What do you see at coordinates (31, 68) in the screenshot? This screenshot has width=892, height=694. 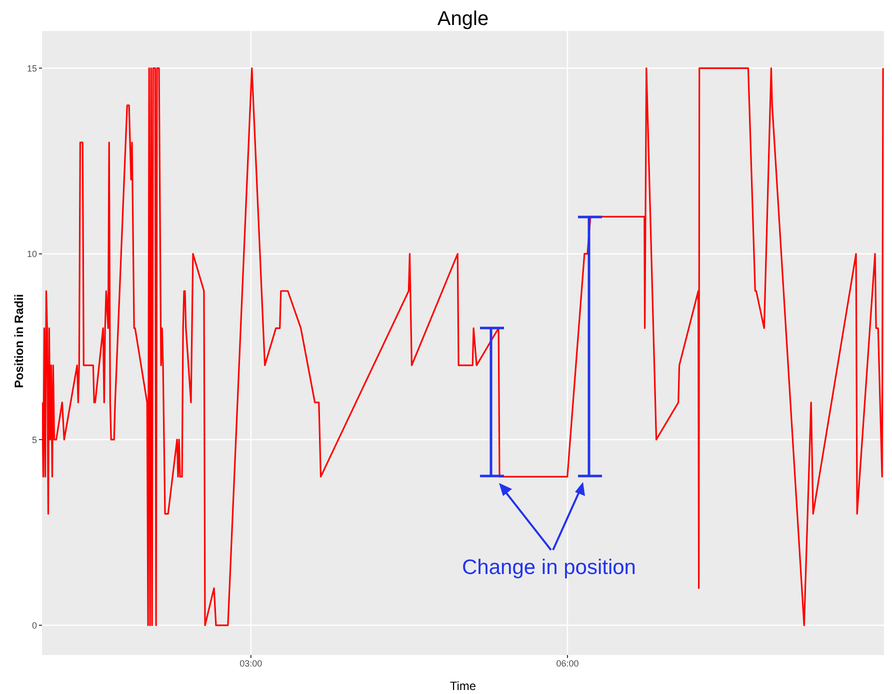 I see `y-tick-label: 15` at bounding box center [31, 68].